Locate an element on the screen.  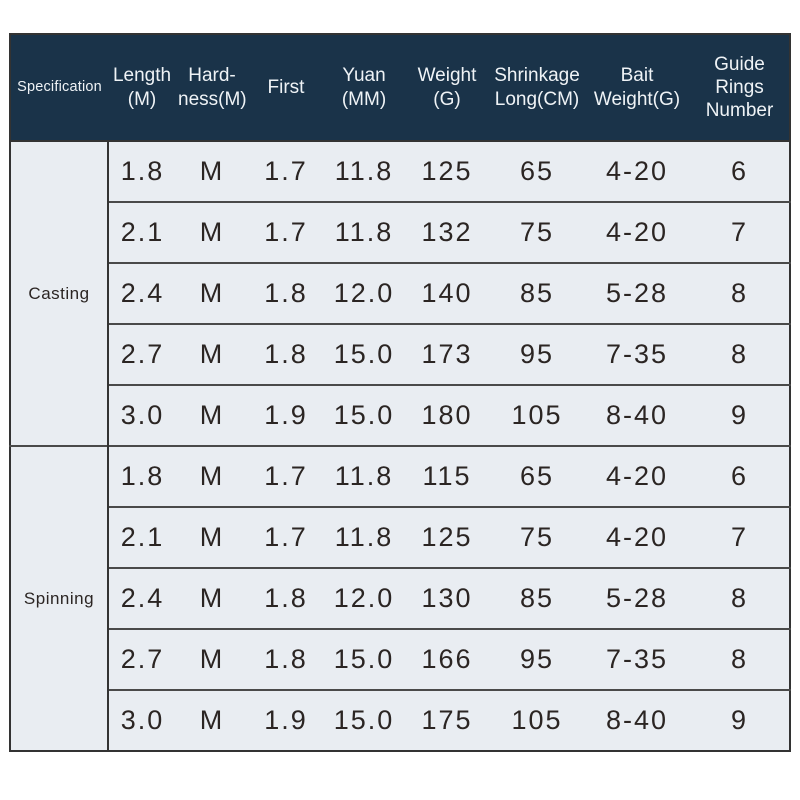
table-cell-weight: 140 is located at coordinates (447, 293).